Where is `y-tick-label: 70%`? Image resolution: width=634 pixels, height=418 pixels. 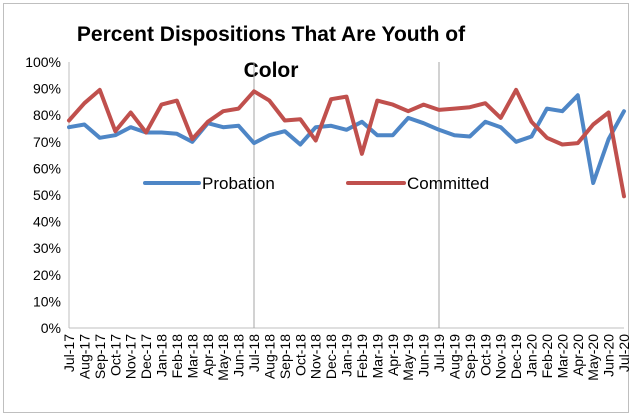
y-tick-label: 70% is located at coordinates (47, 142).